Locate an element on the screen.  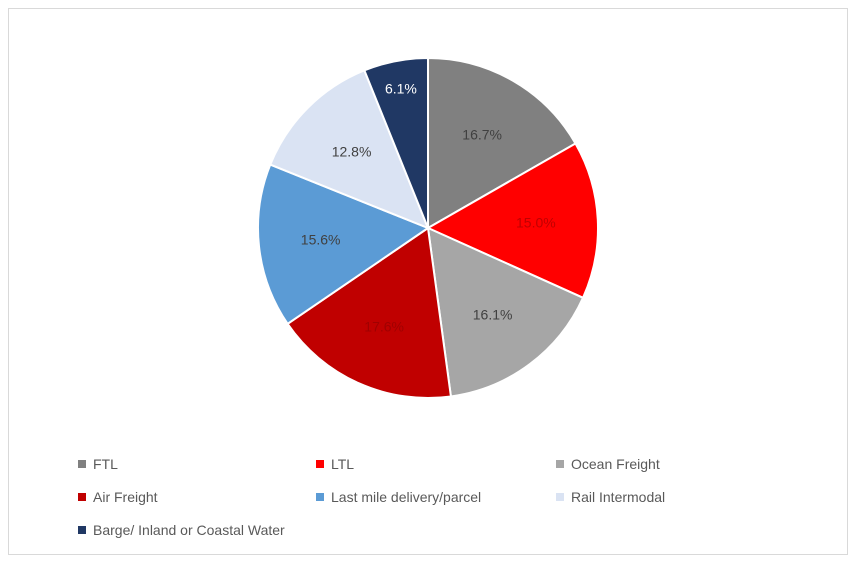
pie-data-labels: 16.7% 15.0% 16.1% 17.6% 15.6% 12.8% 6.1% is located at coordinates (428, 208).